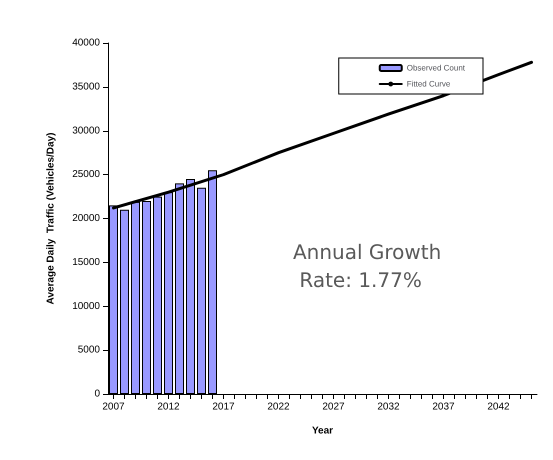  I want to click on x-tick-label: 2012, so click(168, 407).